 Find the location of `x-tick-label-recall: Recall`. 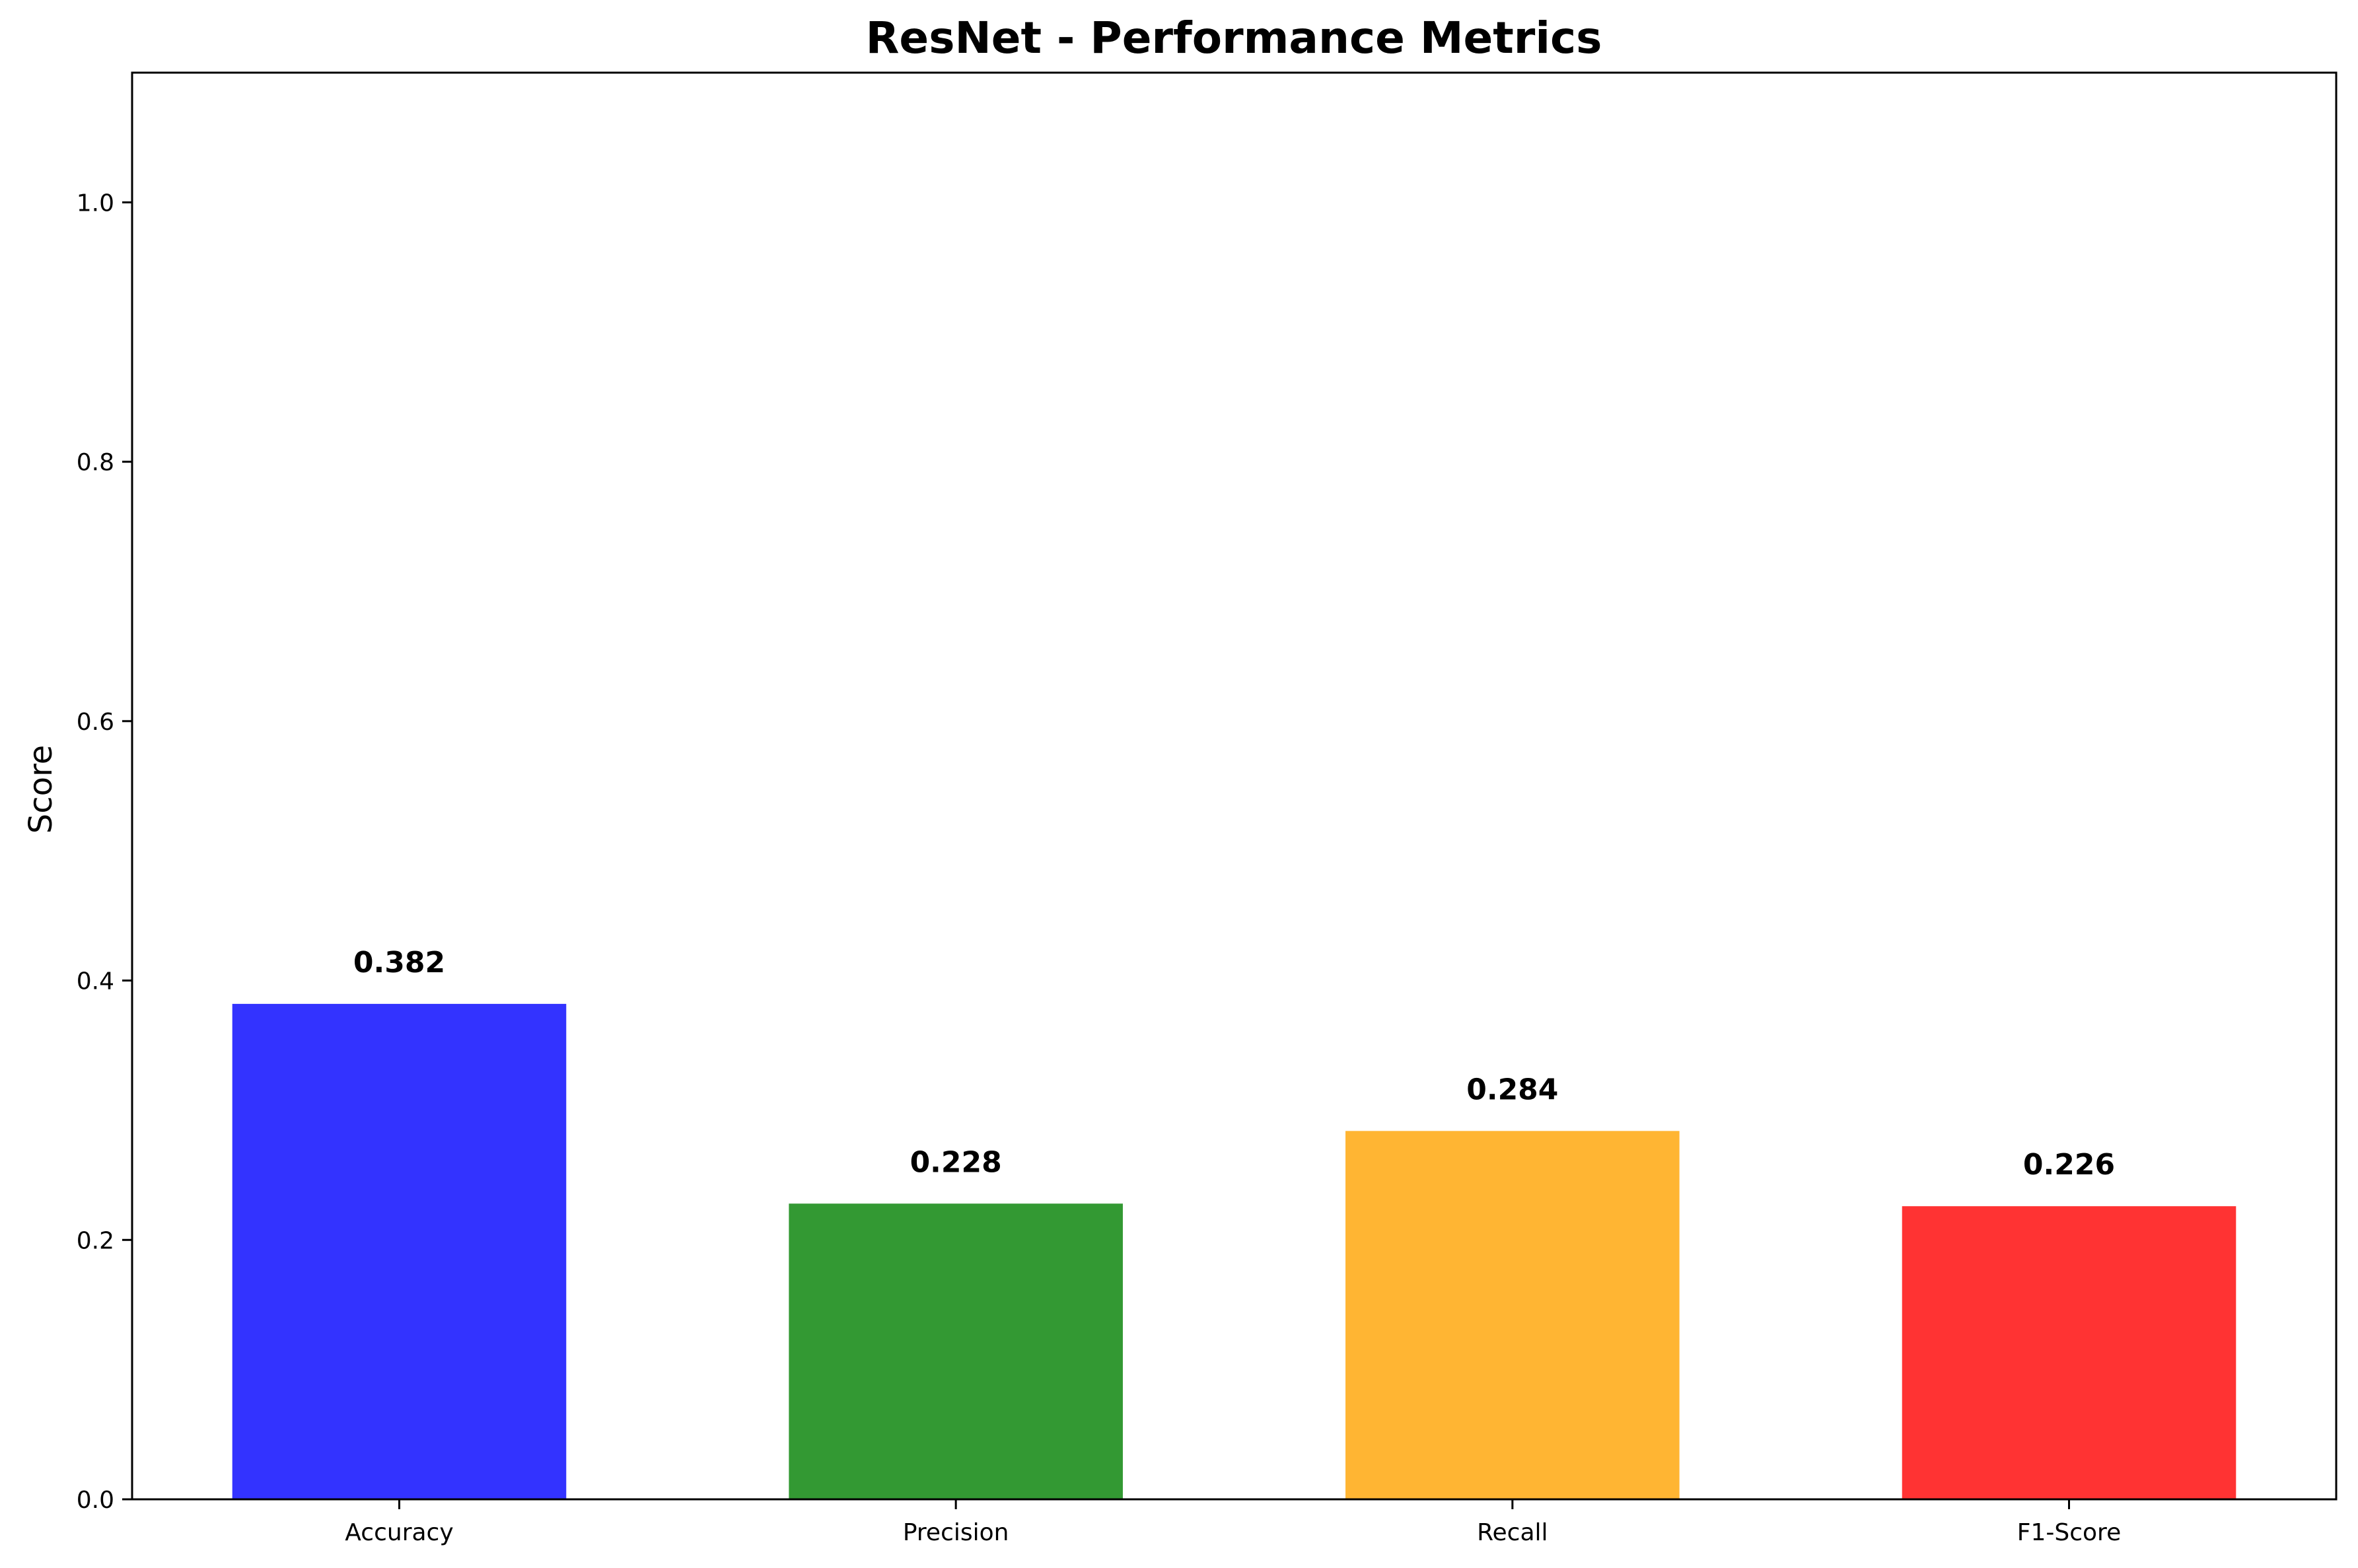

x-tick-label-recall: Recall is located at coordinates (1512, 1532).